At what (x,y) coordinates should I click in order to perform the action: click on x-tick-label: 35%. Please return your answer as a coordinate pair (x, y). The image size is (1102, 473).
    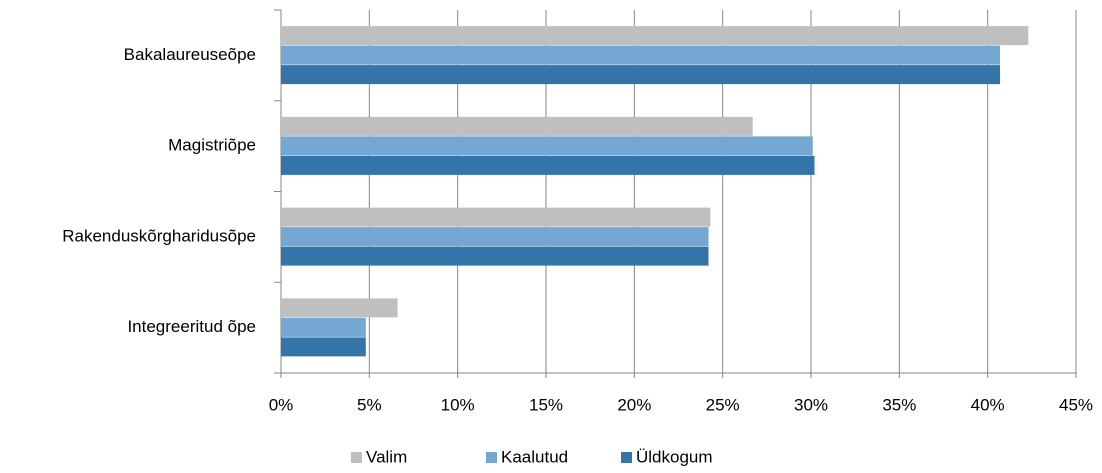
    Looking at the image, I should click on (899, 404).